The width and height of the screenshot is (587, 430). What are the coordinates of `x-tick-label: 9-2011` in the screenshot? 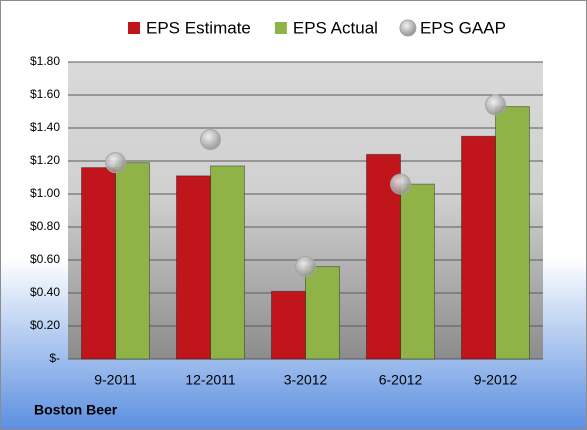 It's located at (115, 380).